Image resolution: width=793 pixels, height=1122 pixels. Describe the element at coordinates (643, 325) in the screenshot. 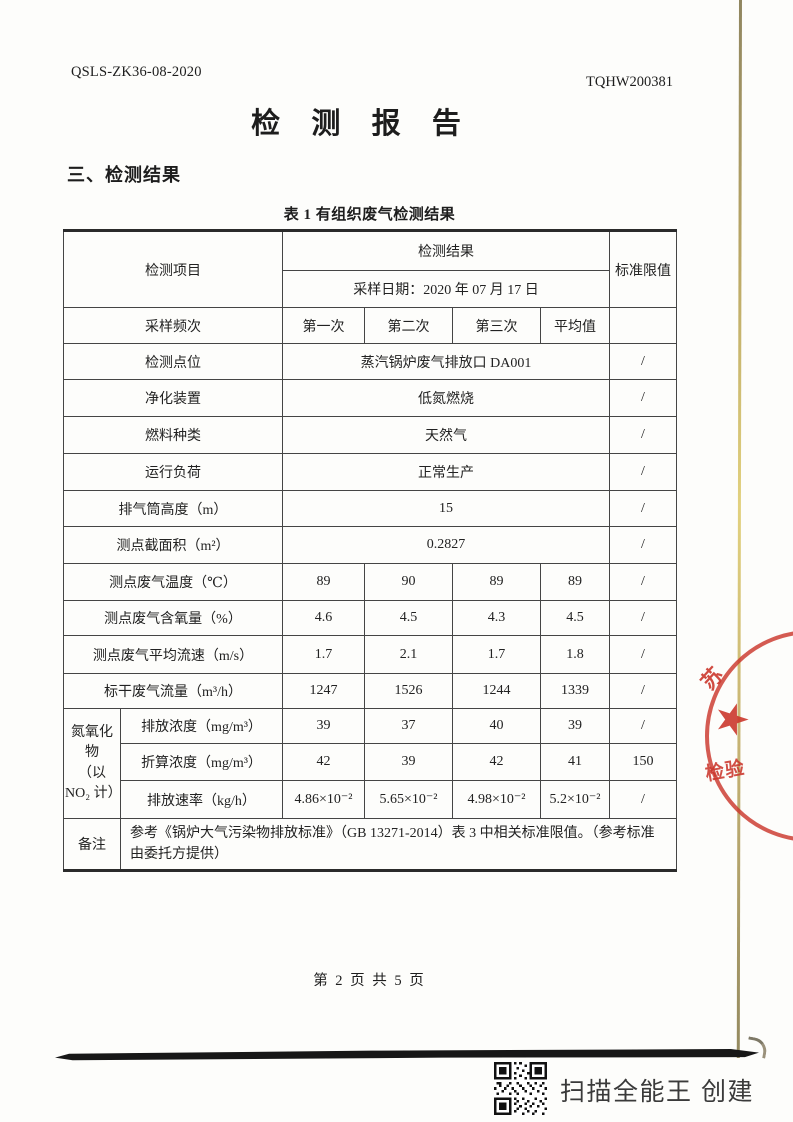

I see `limit-empty-cell` at that location.